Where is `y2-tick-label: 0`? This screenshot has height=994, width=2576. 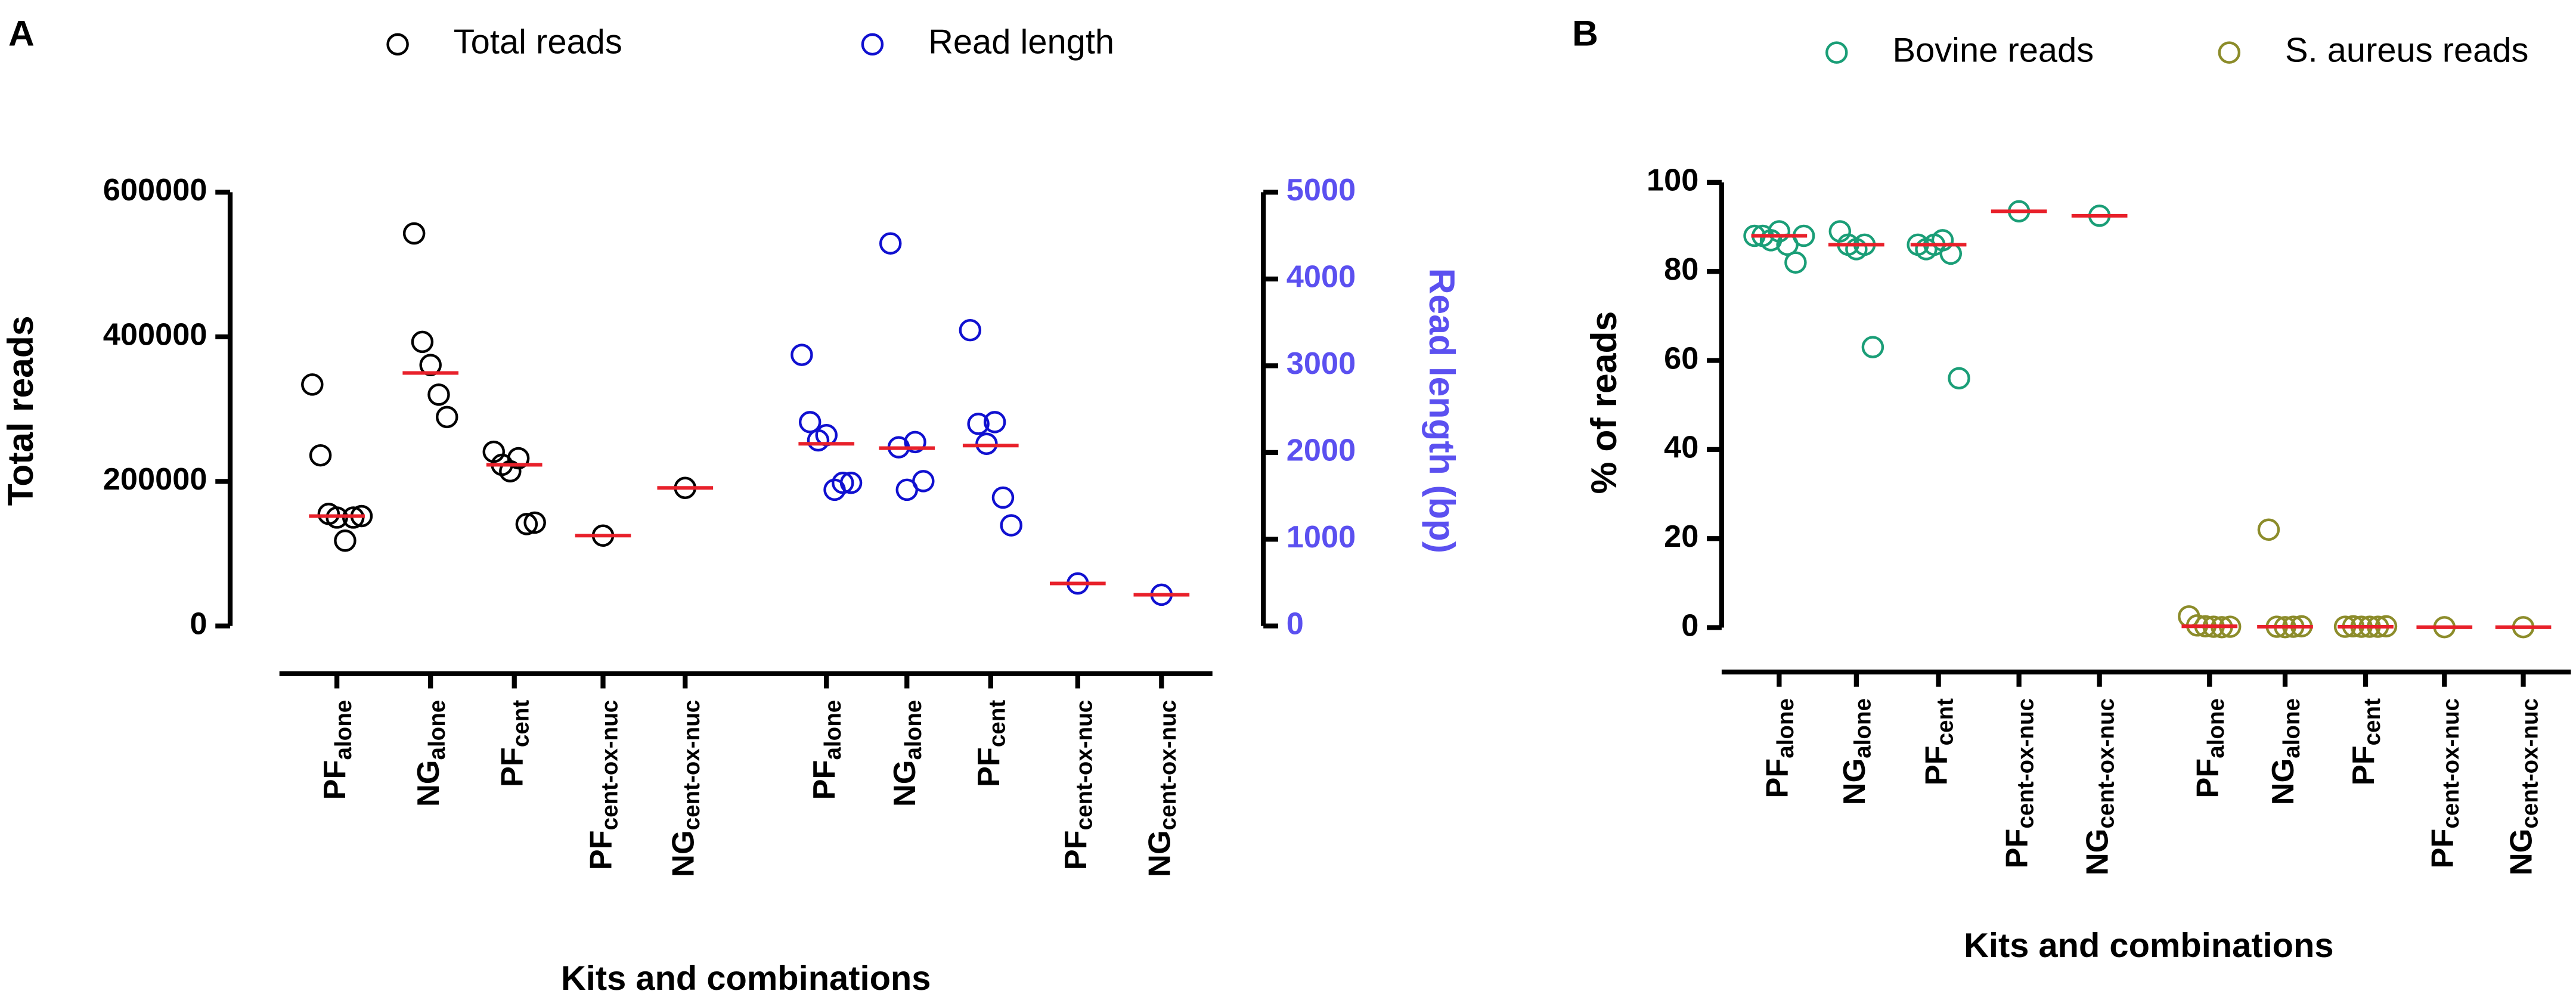
y2-tick-label: 0 is located at coordinates (1295, 624).